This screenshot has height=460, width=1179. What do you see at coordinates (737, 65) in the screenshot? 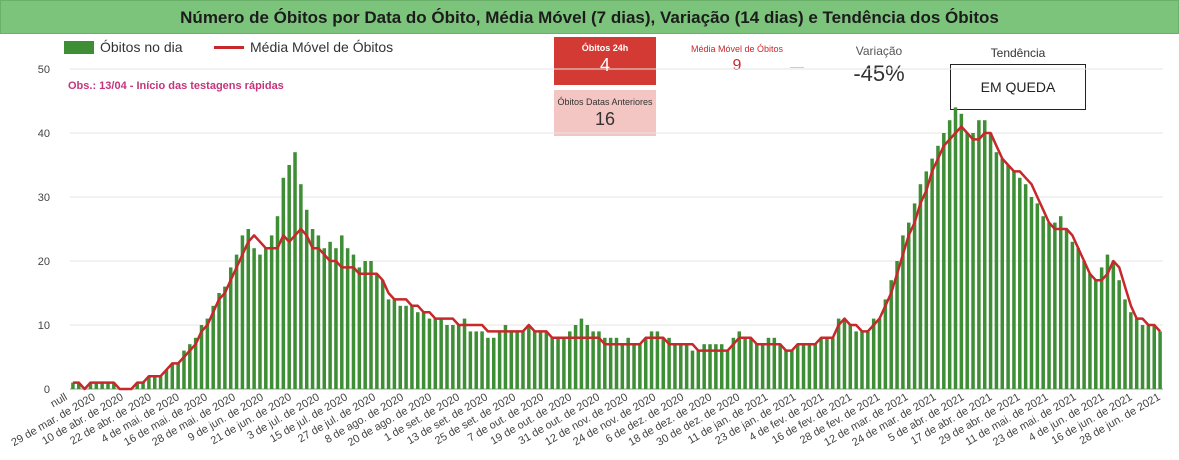
I see `kpi-media-movel-value: 9` at bounding box center [737, 65].